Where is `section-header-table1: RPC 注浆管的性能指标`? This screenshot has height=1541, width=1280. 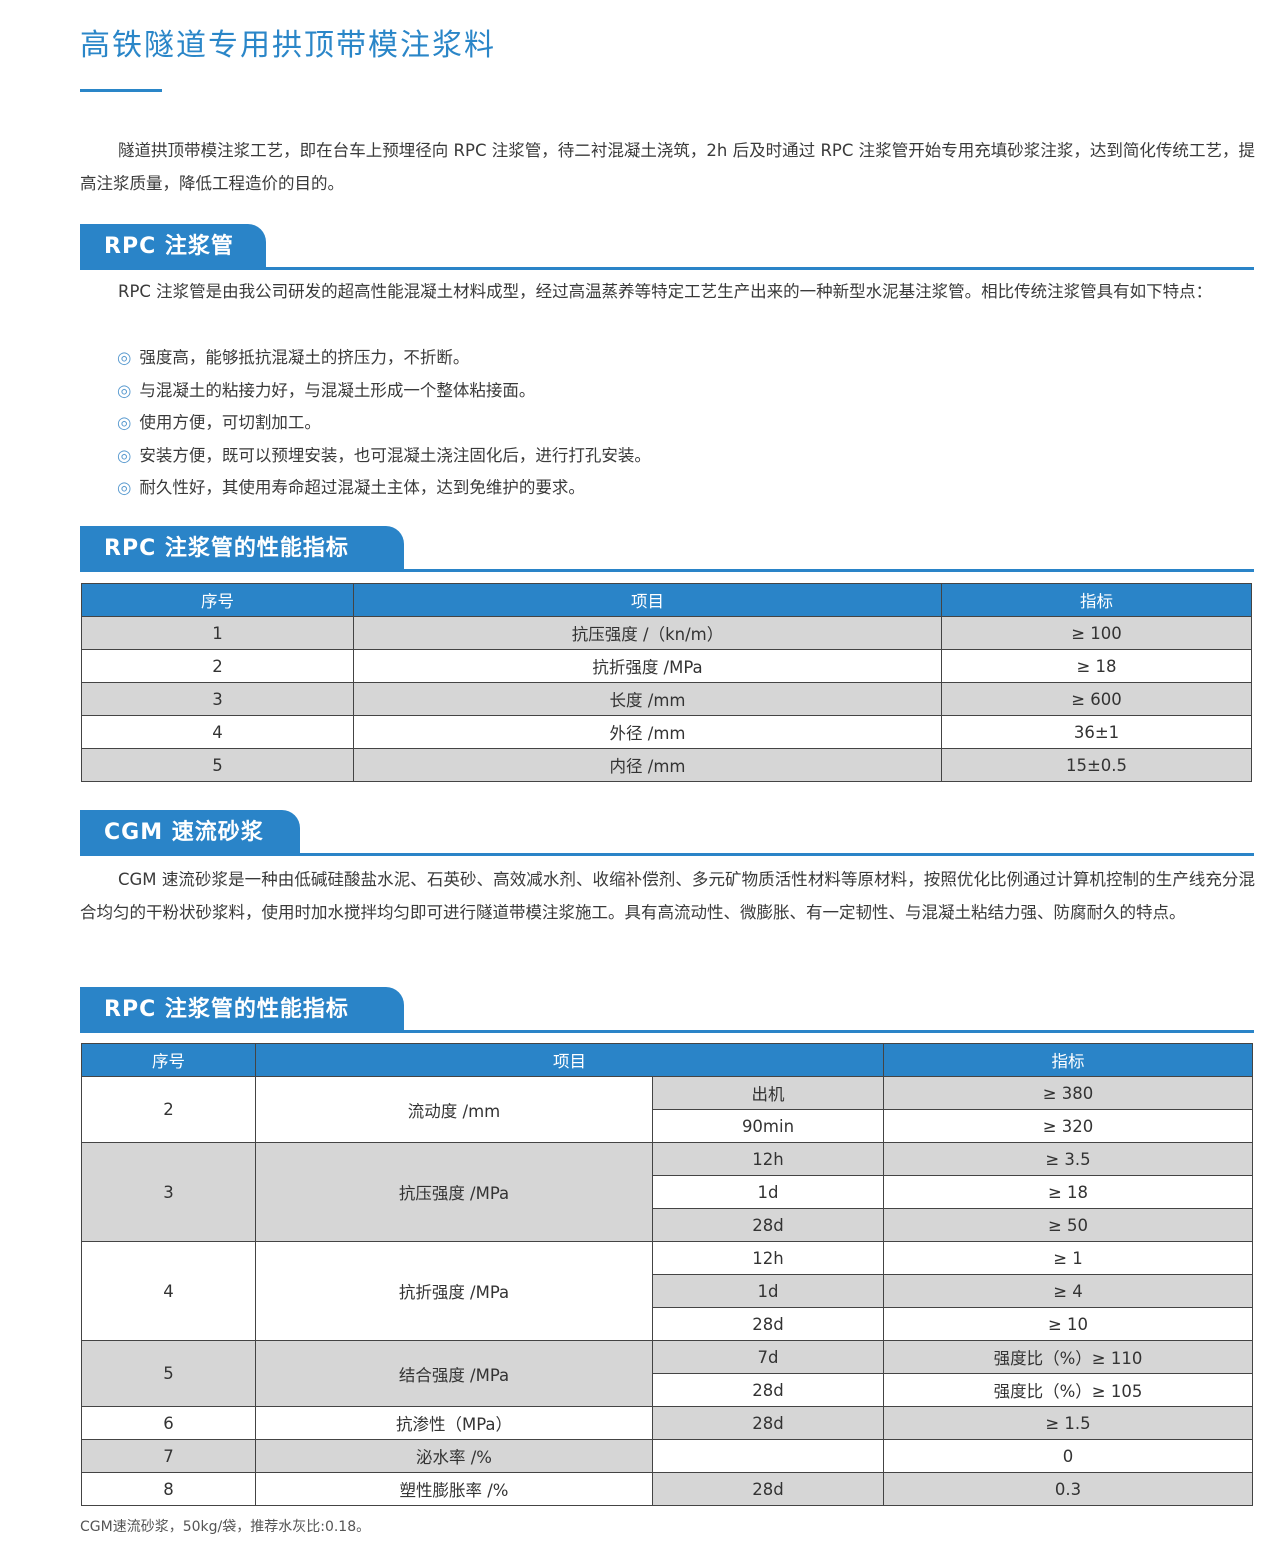
section-header-table1: RPC 注浆管的性能指标 is located at coordinates (667, 549).